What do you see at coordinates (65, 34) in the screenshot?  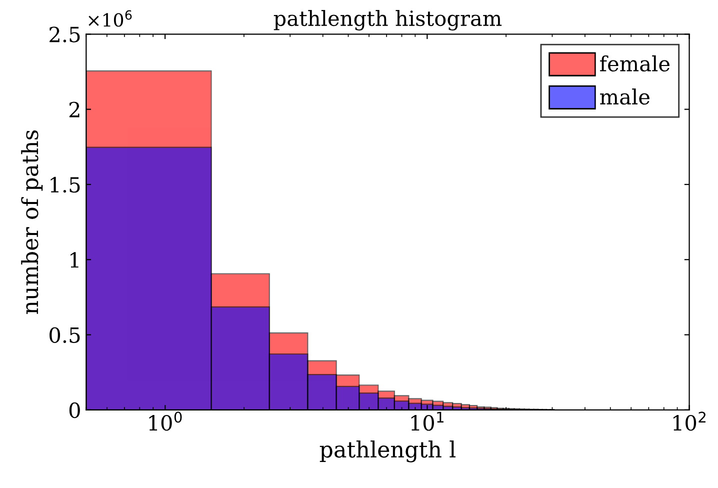 I see `y-tick-label: 2.5` at bounding box center [65, 34].